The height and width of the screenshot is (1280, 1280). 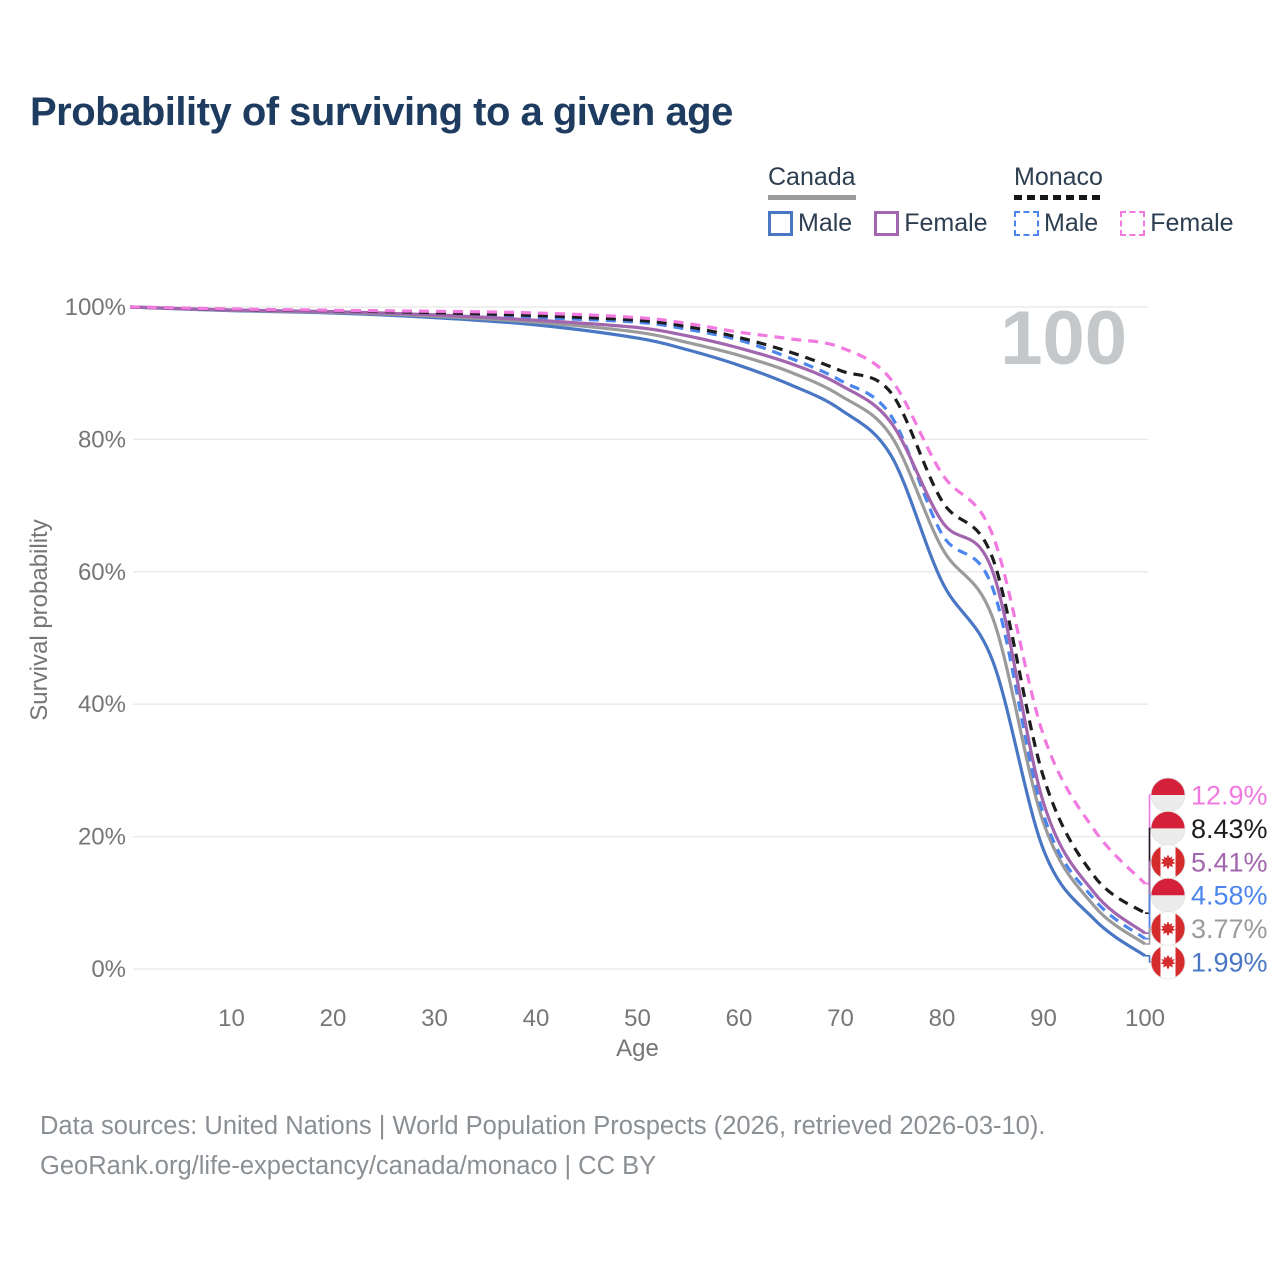 I want to click on end-label-canada-male: 1.99%, so click(x=1229, y=963).